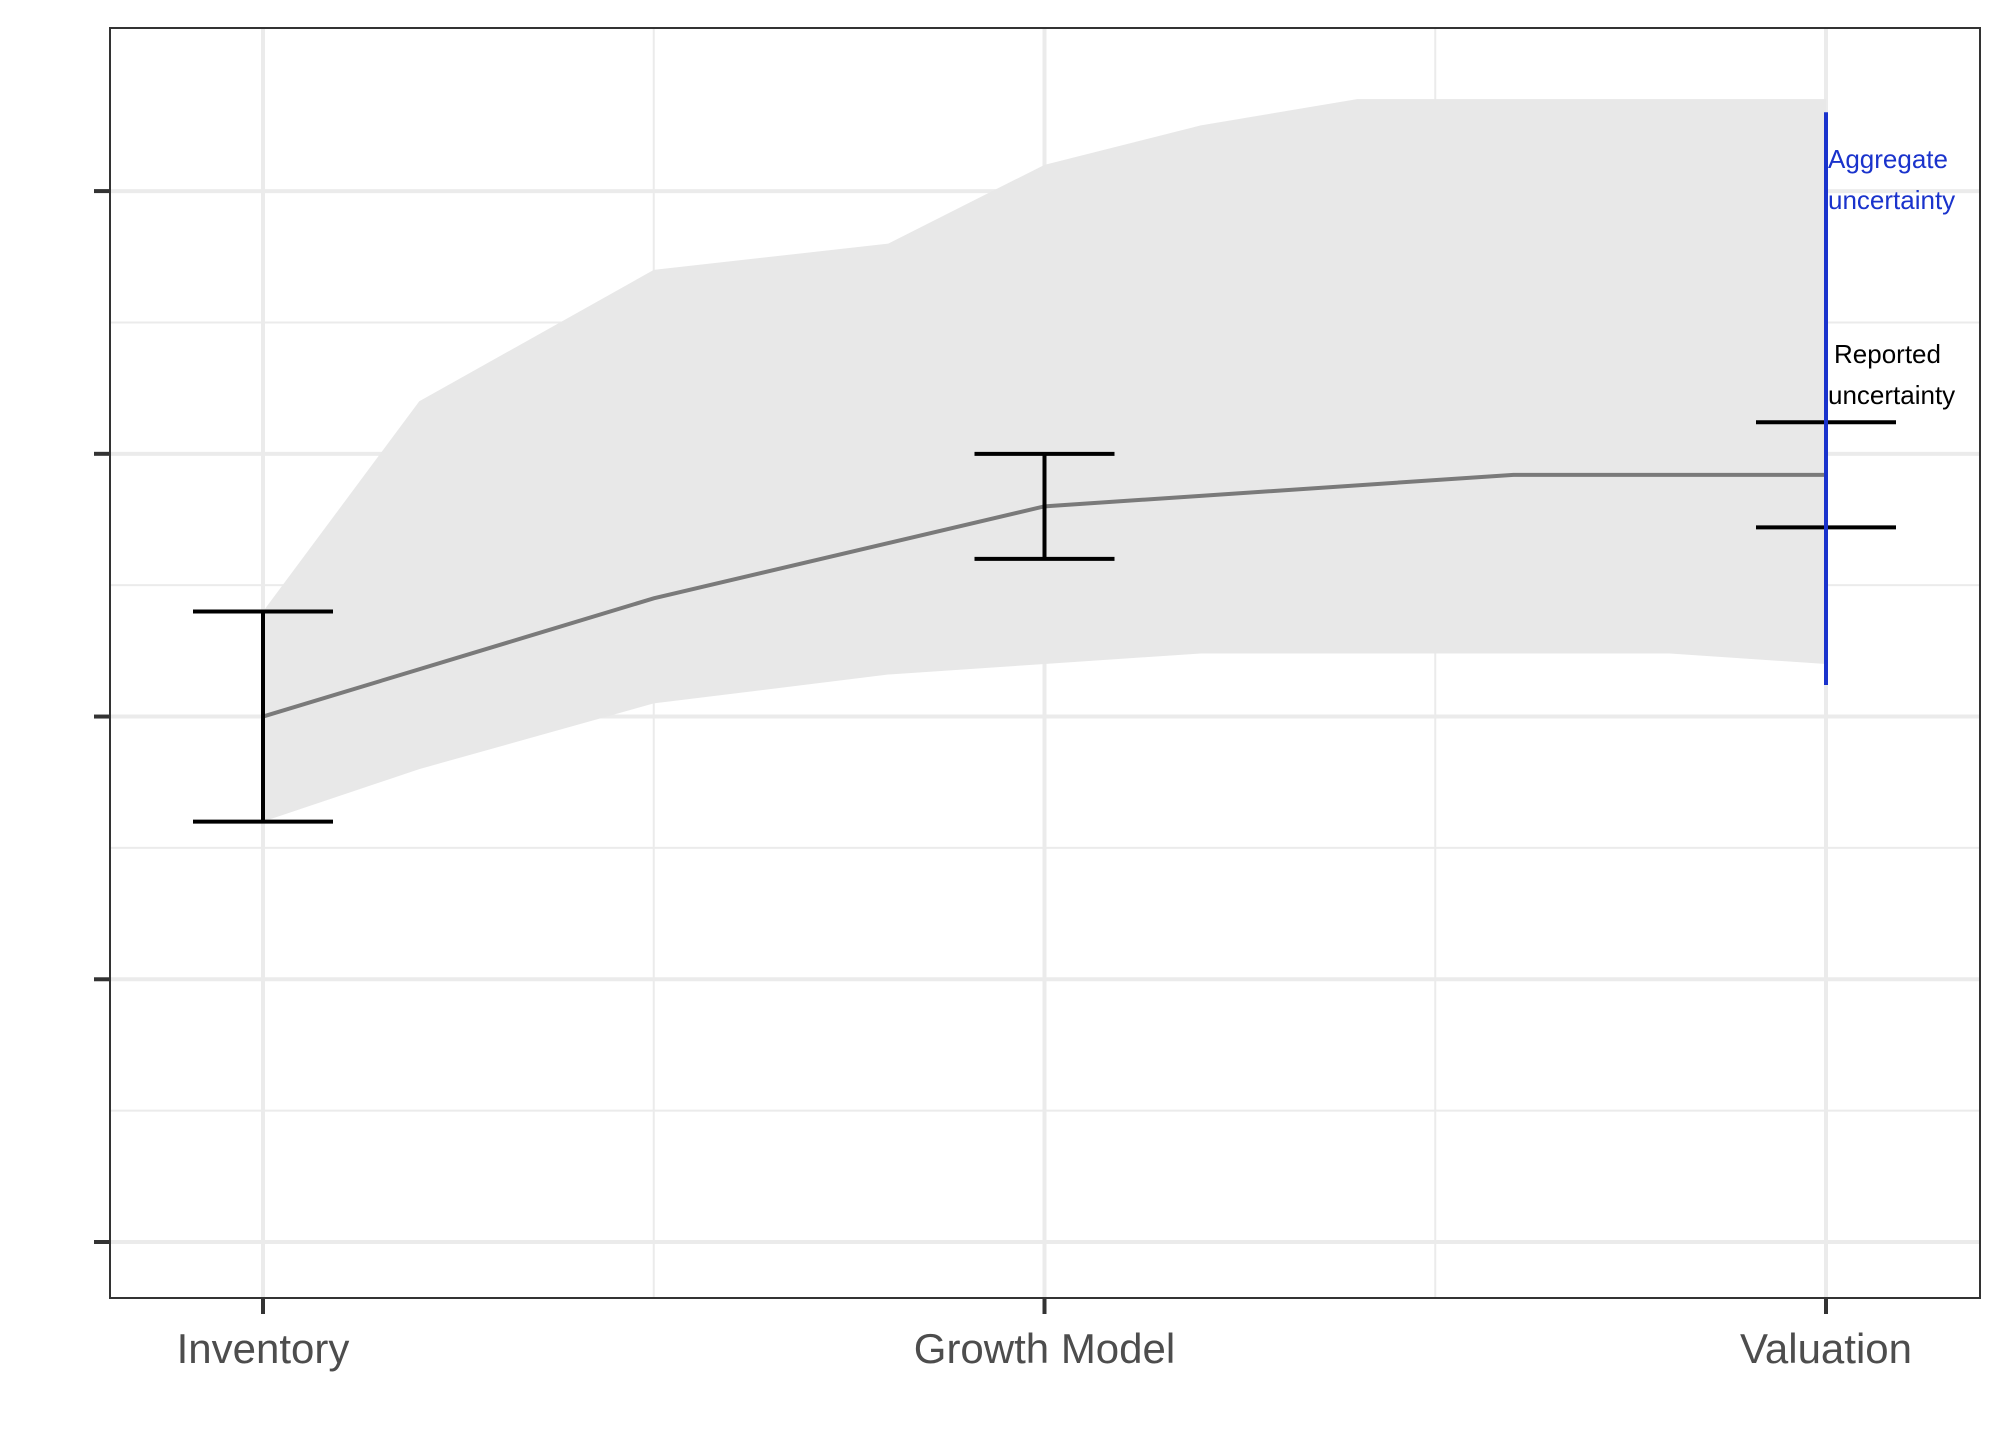 This screenshot has height=1455, width=2000. I want to click on x-tick-label-growth-model: Growth Model, so click(1044, 1348).